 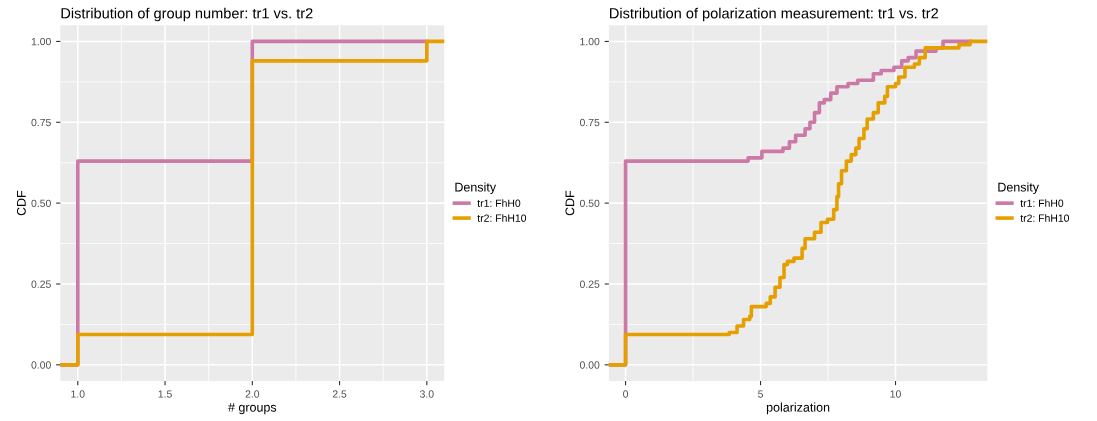 What do you see at coordinates (252, 394) in the screenshot?
I see `x-tick-label: 2.0` at bounding box center [252, 394].